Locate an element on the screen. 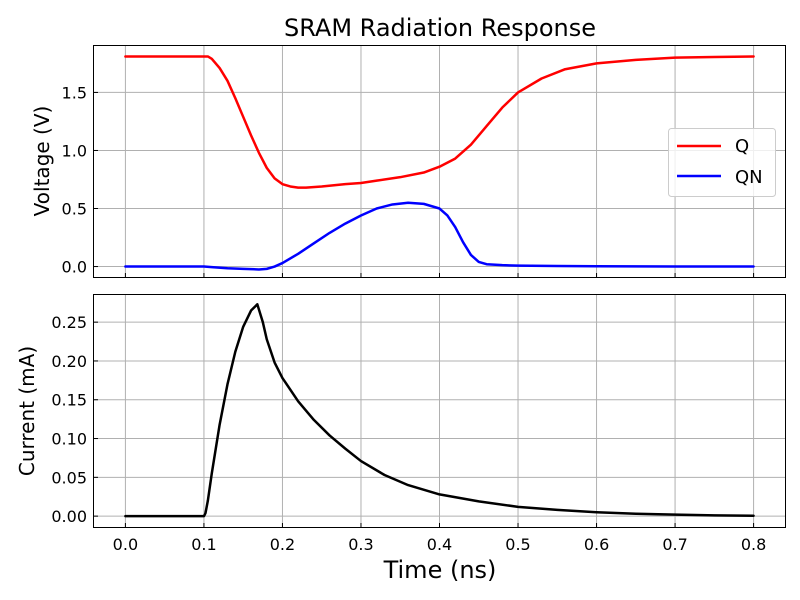  current-ytick-label: 0.10 is located at coordinates (69, 439).